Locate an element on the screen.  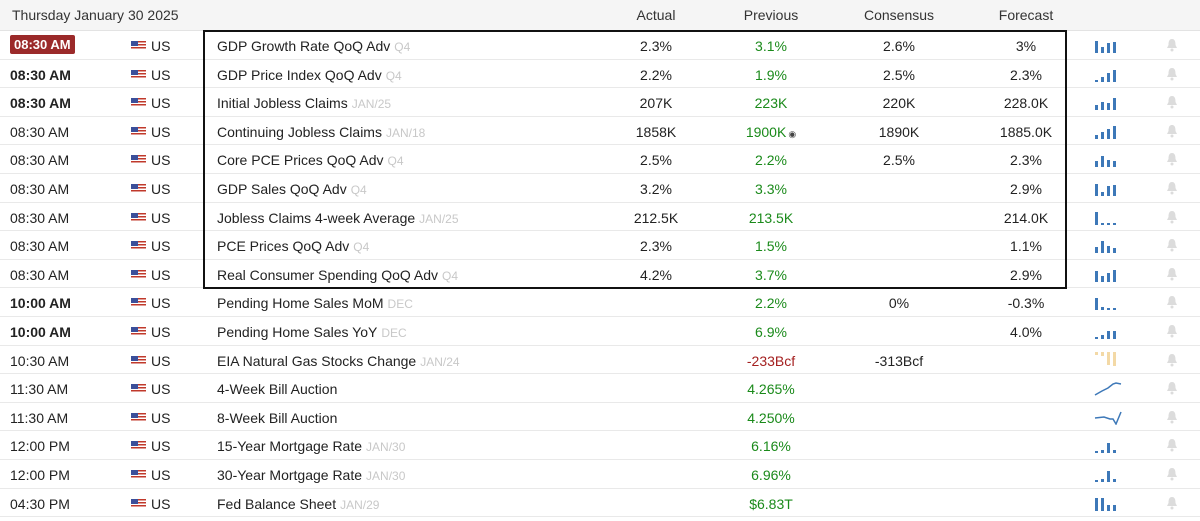
column-header-previous: Previous is located at coordinates (771, 15).